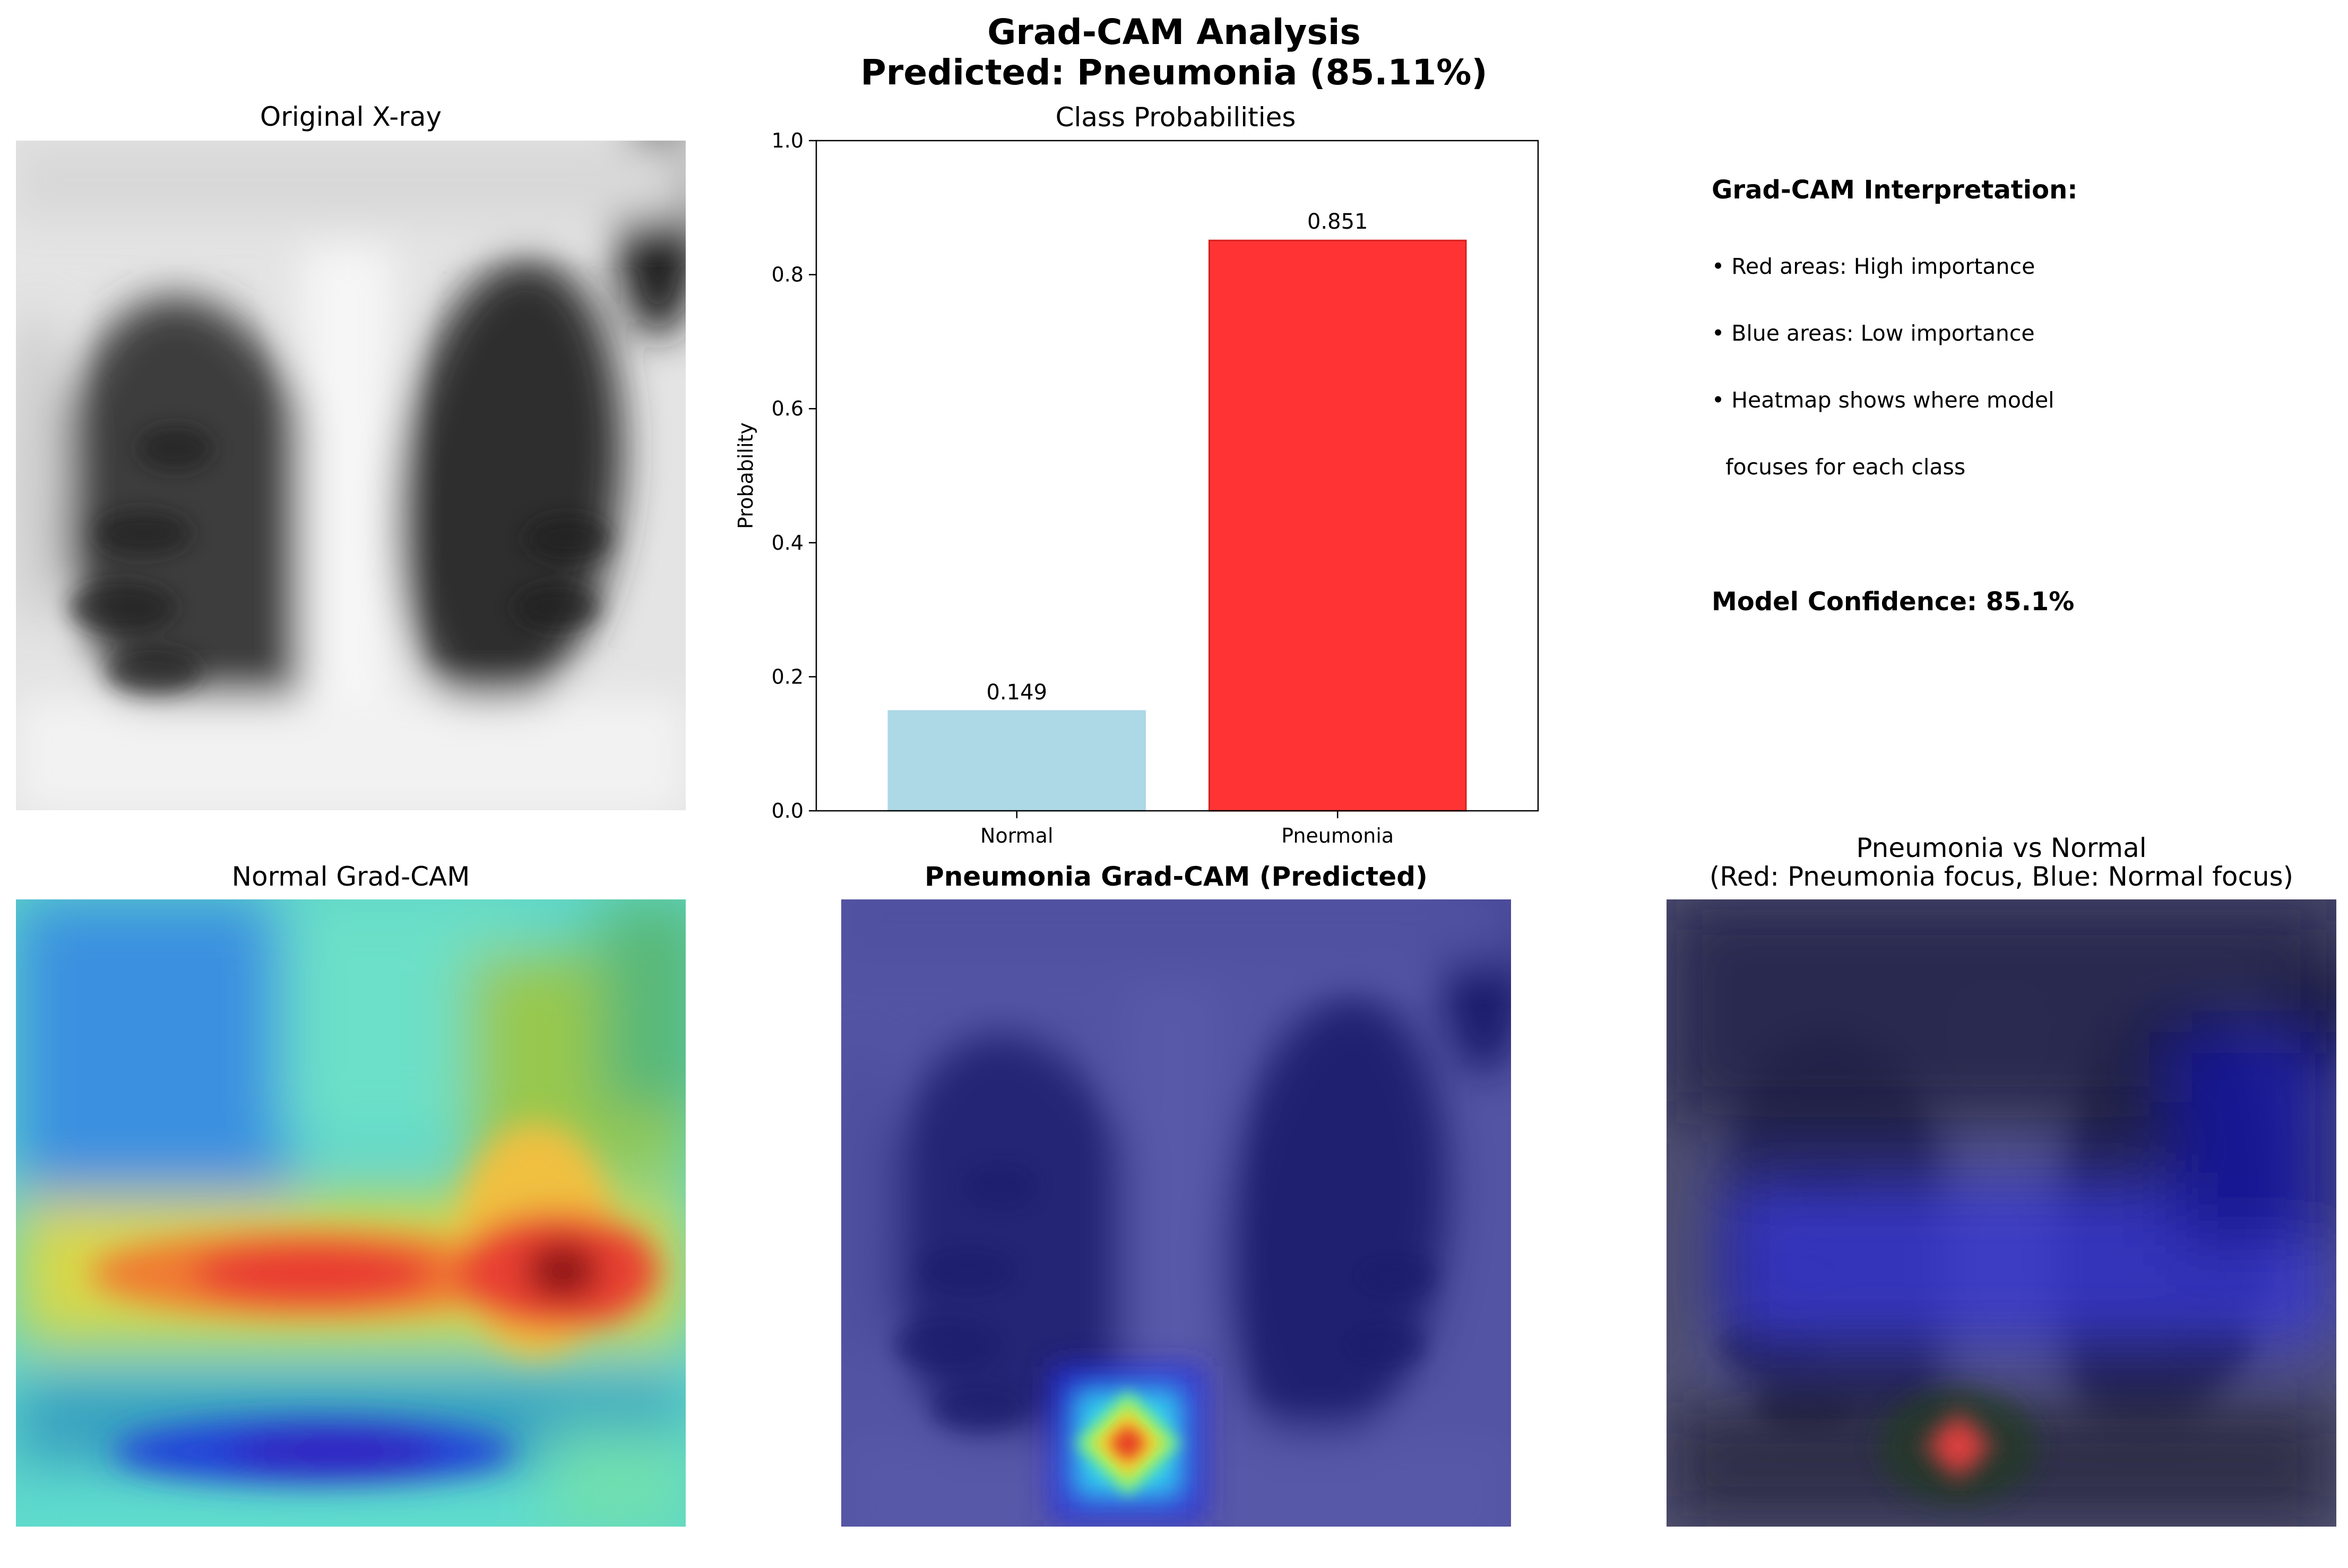 The image size is (2348, 1568). Describe the element at coordinates (1177, 476) in the screenshot. I see `chart-frame` at that location.